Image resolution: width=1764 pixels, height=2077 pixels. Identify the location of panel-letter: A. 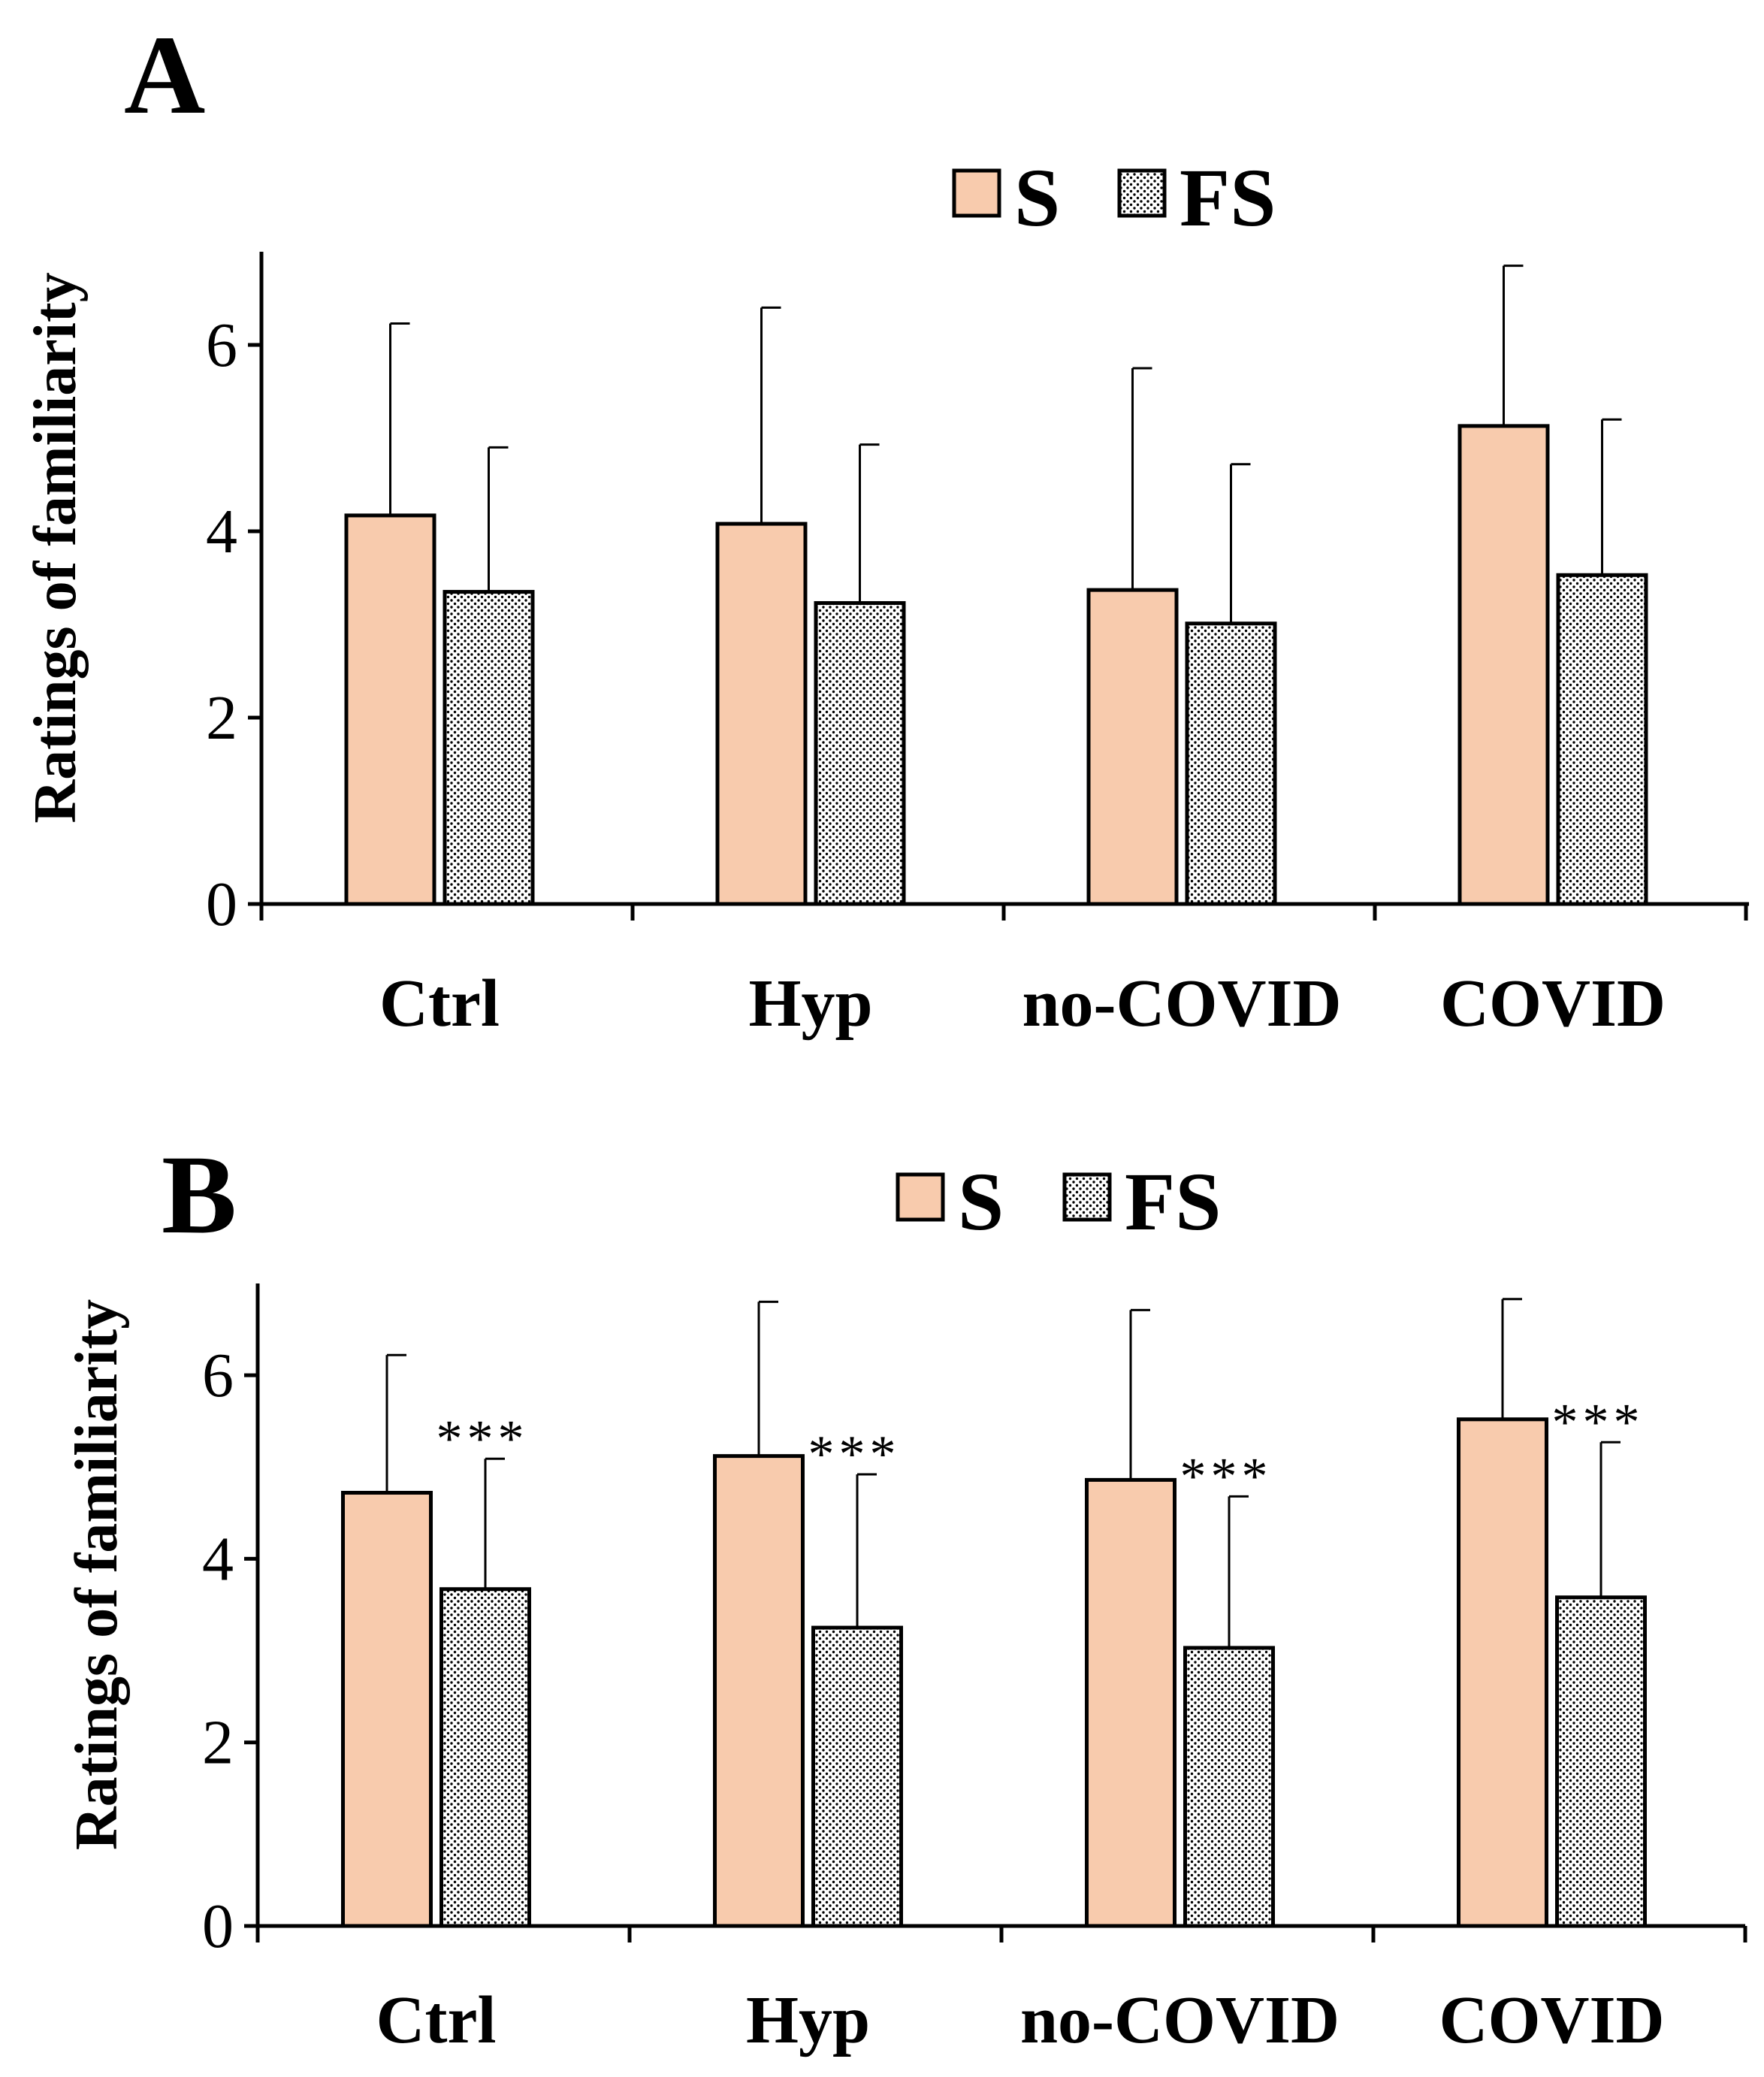
(164, 75).